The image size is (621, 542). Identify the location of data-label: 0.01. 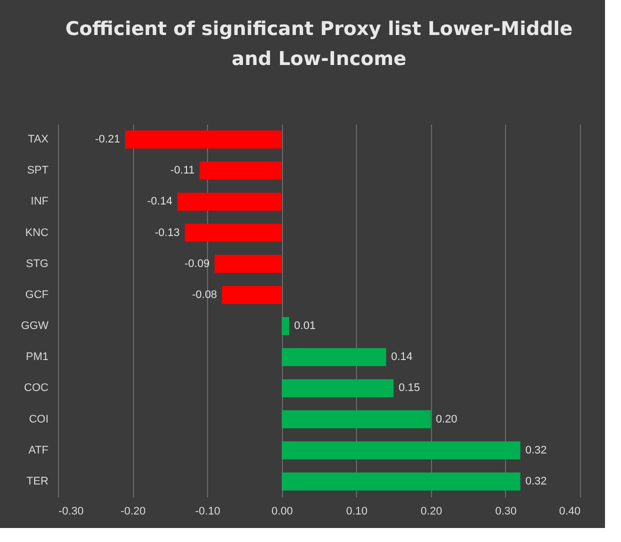
(305, 326).